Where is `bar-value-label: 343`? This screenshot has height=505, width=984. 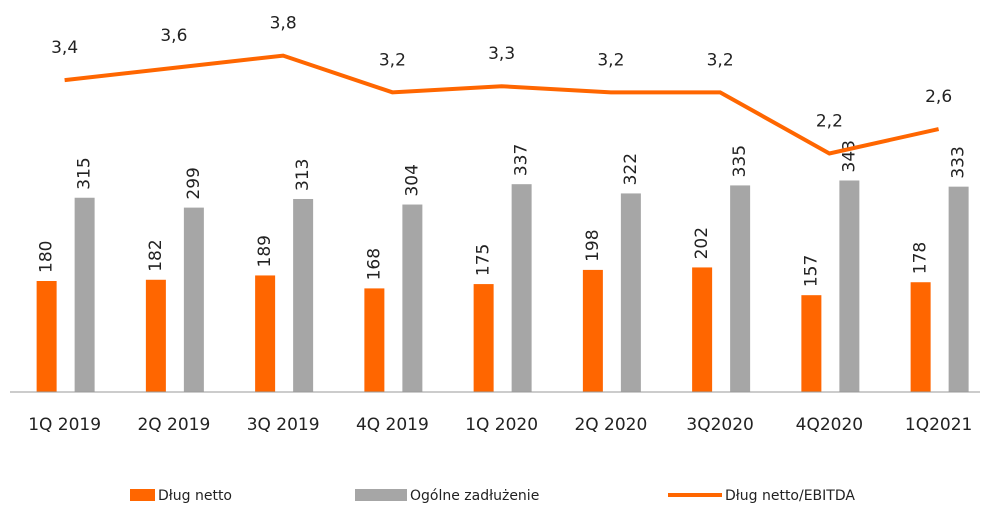
bar-value-label: 343 is located at coordinates (849, 156).